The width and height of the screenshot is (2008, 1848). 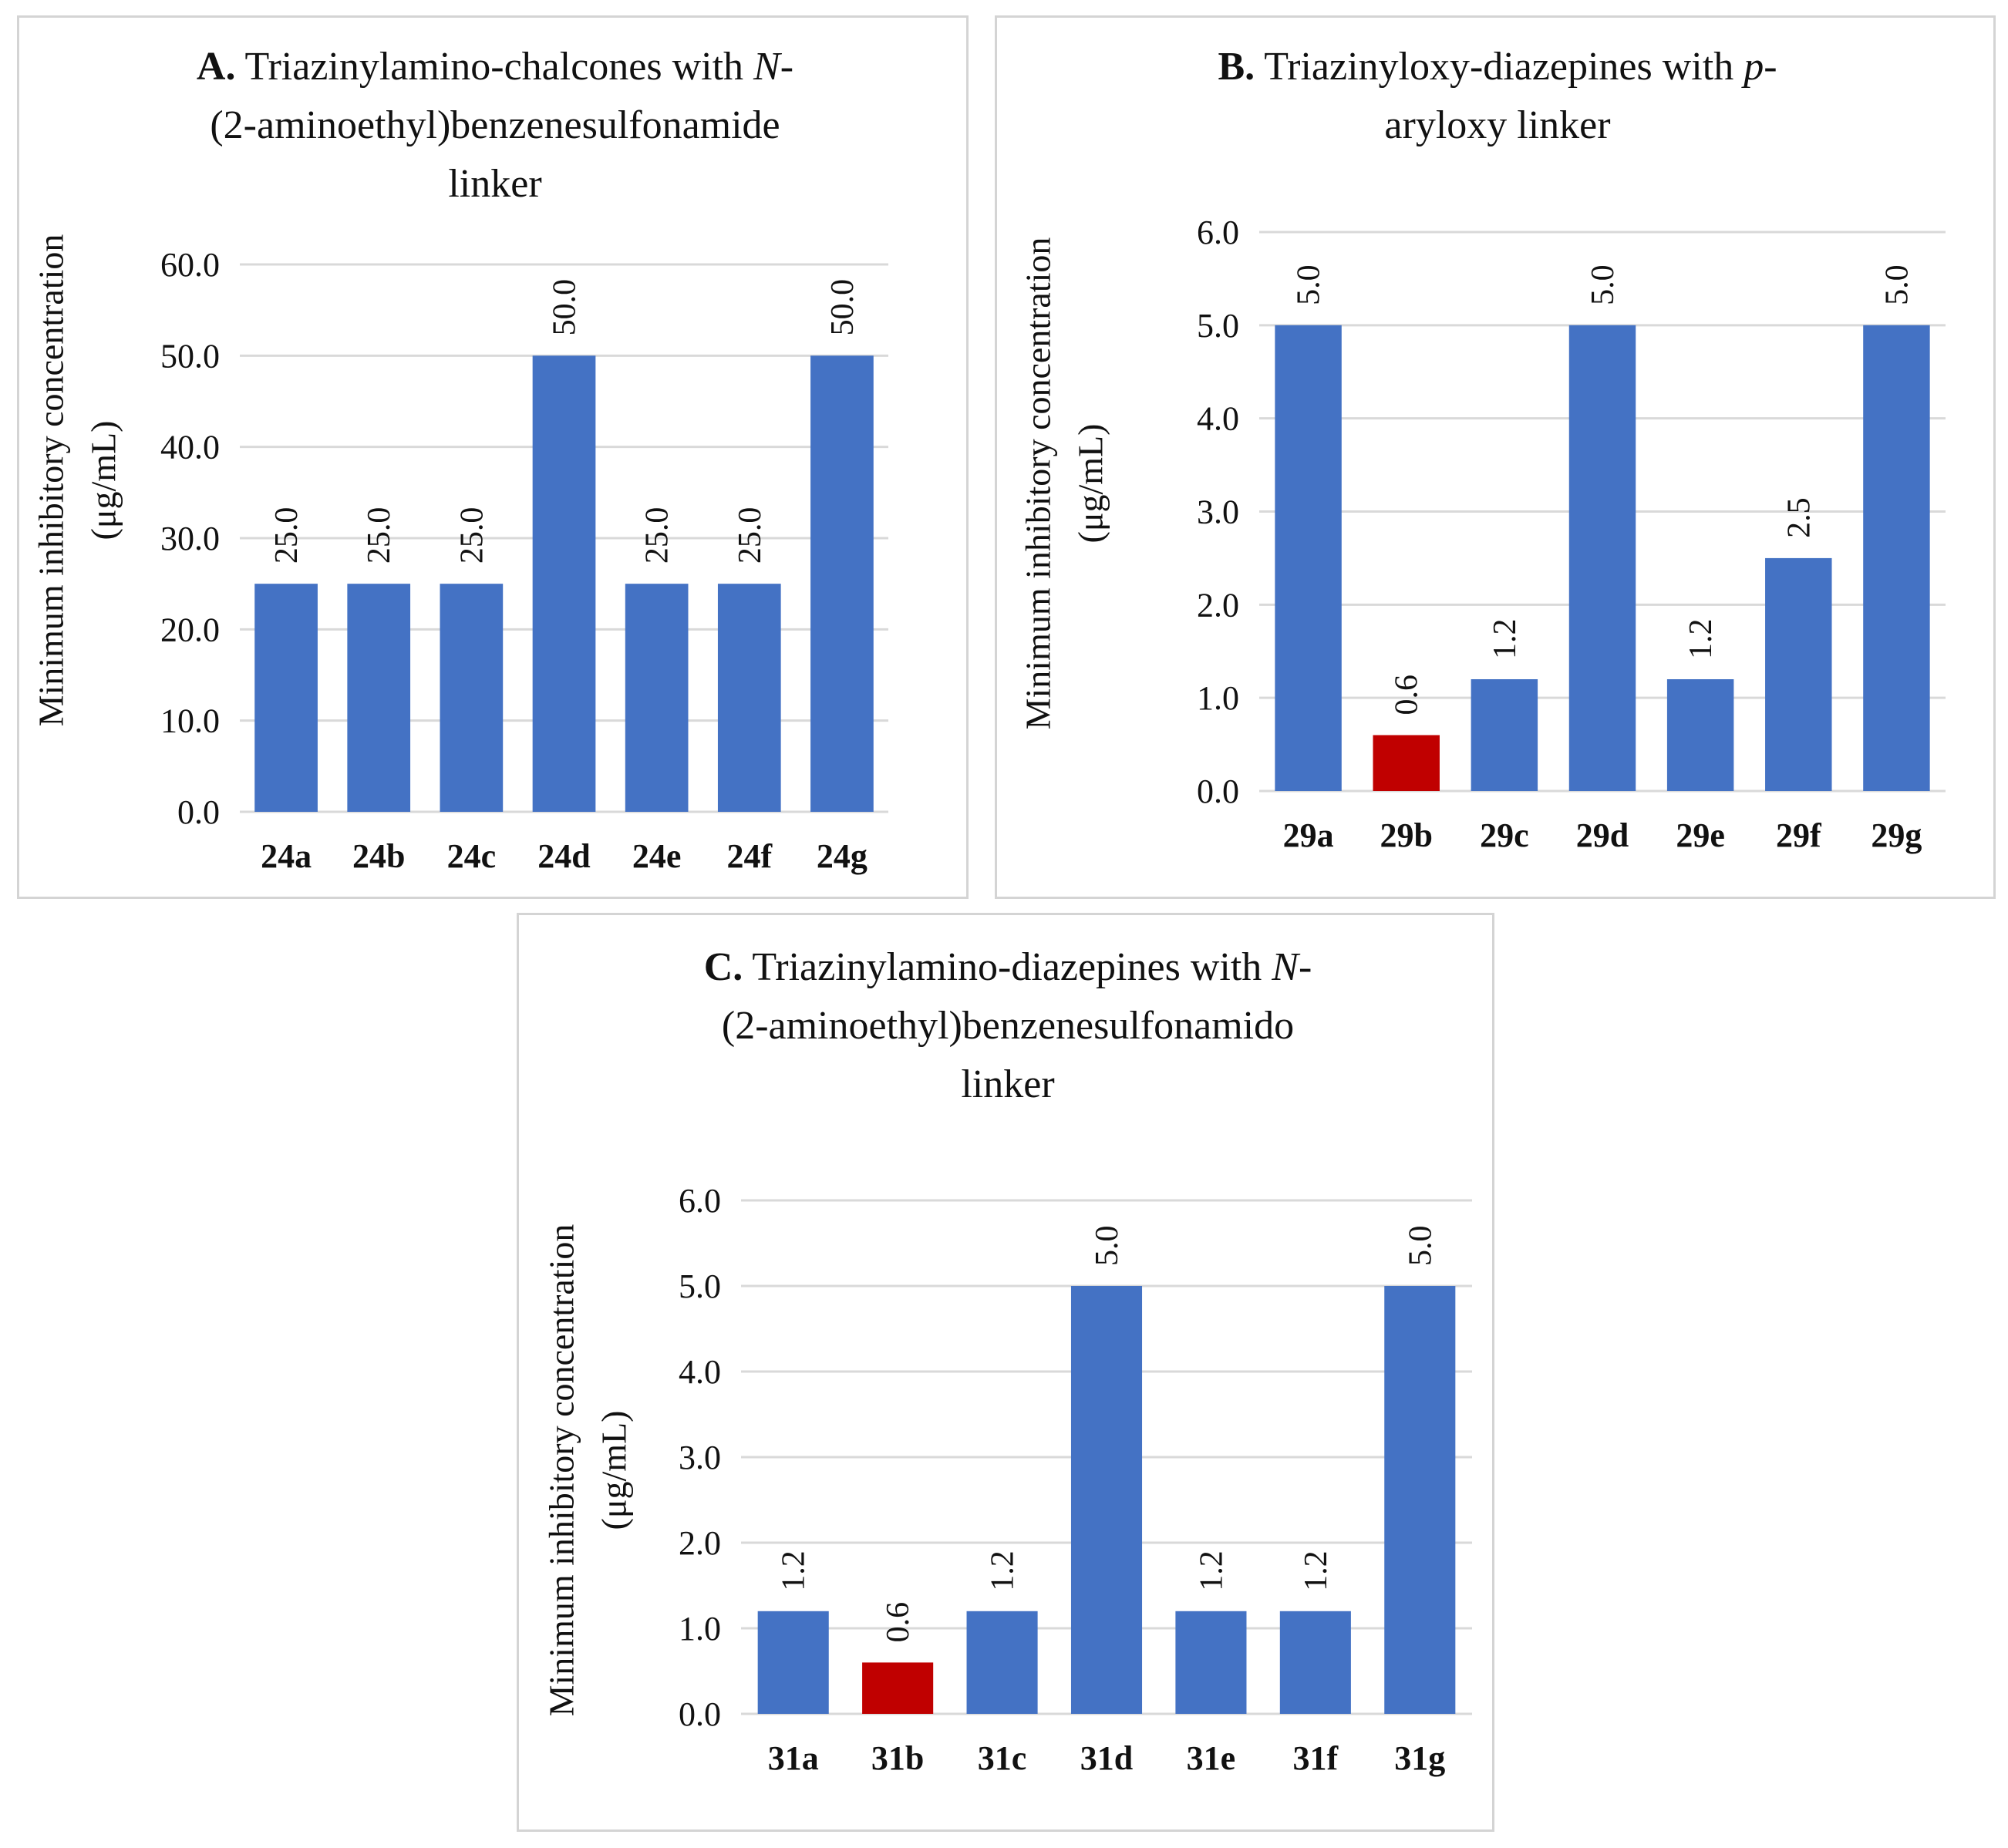 What do you see at coordinates (103, 480) in the screenshot?
I see `chart-a-ylabel-line2: (μg/mL)` at bounding box center [103, 480].